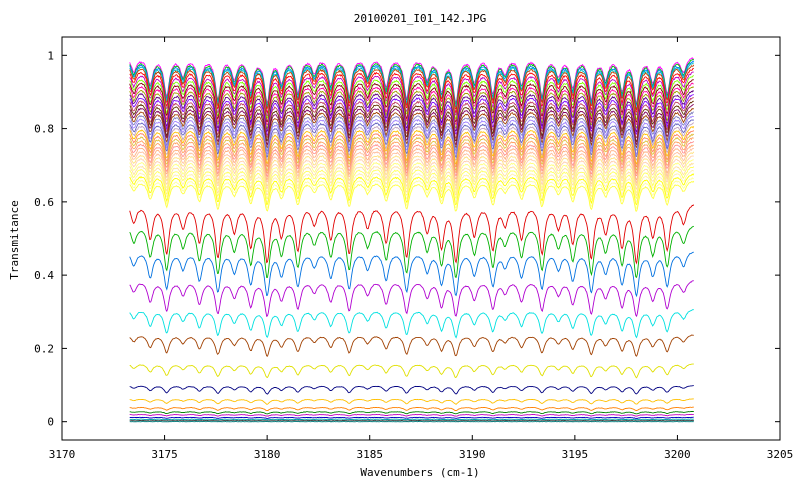 This screenshot has height=484, width=800. What do you see at coordinates (44, 202) in the screenshot?
I see `y-tick-label: 0.6` at bounding box center [44, 202].